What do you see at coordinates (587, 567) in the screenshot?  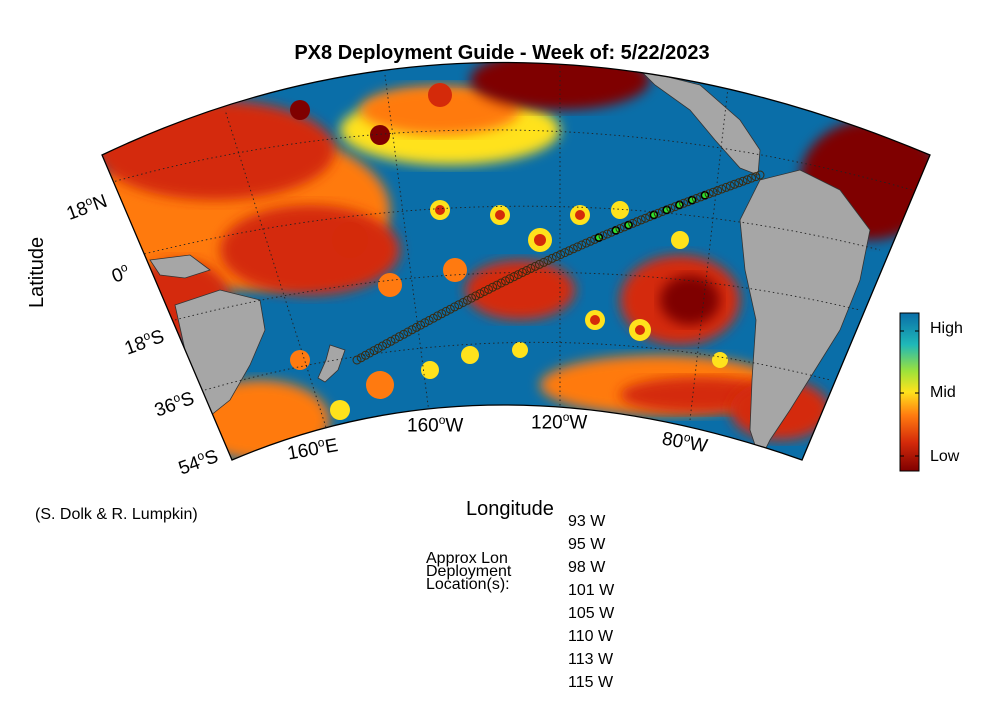 I see `deployment-location: 98 W` at bounding box center [587, 567].